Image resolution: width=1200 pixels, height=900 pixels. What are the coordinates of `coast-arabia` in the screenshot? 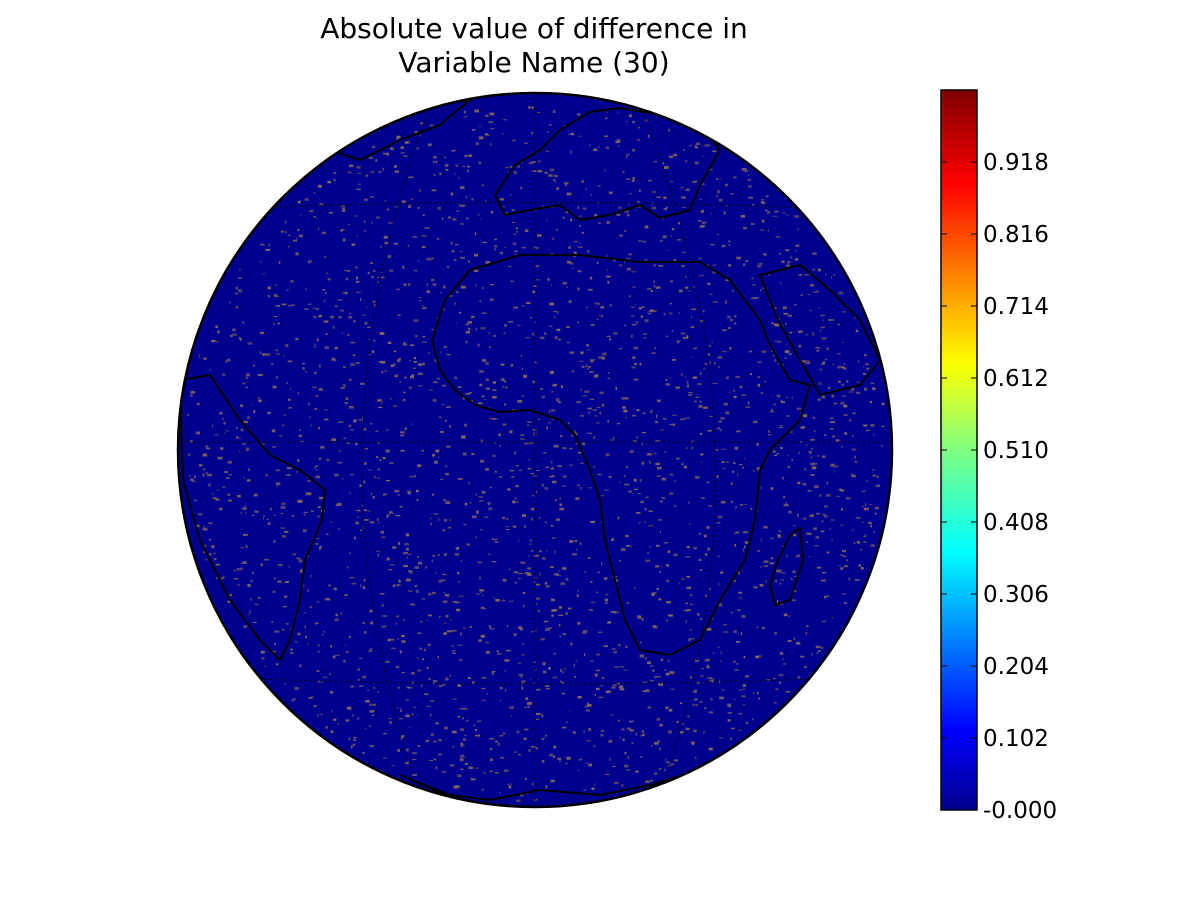 It's located at (820, 330).